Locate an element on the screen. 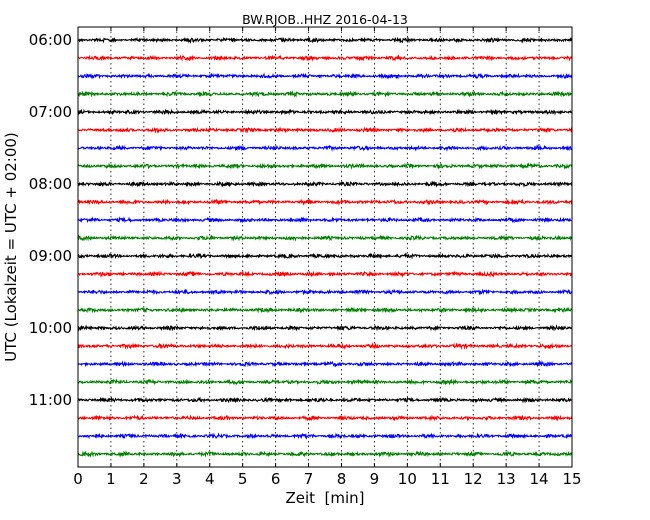 The image size is (650, 520). x-tick-label: 11 is located at coordinates (440, 479).